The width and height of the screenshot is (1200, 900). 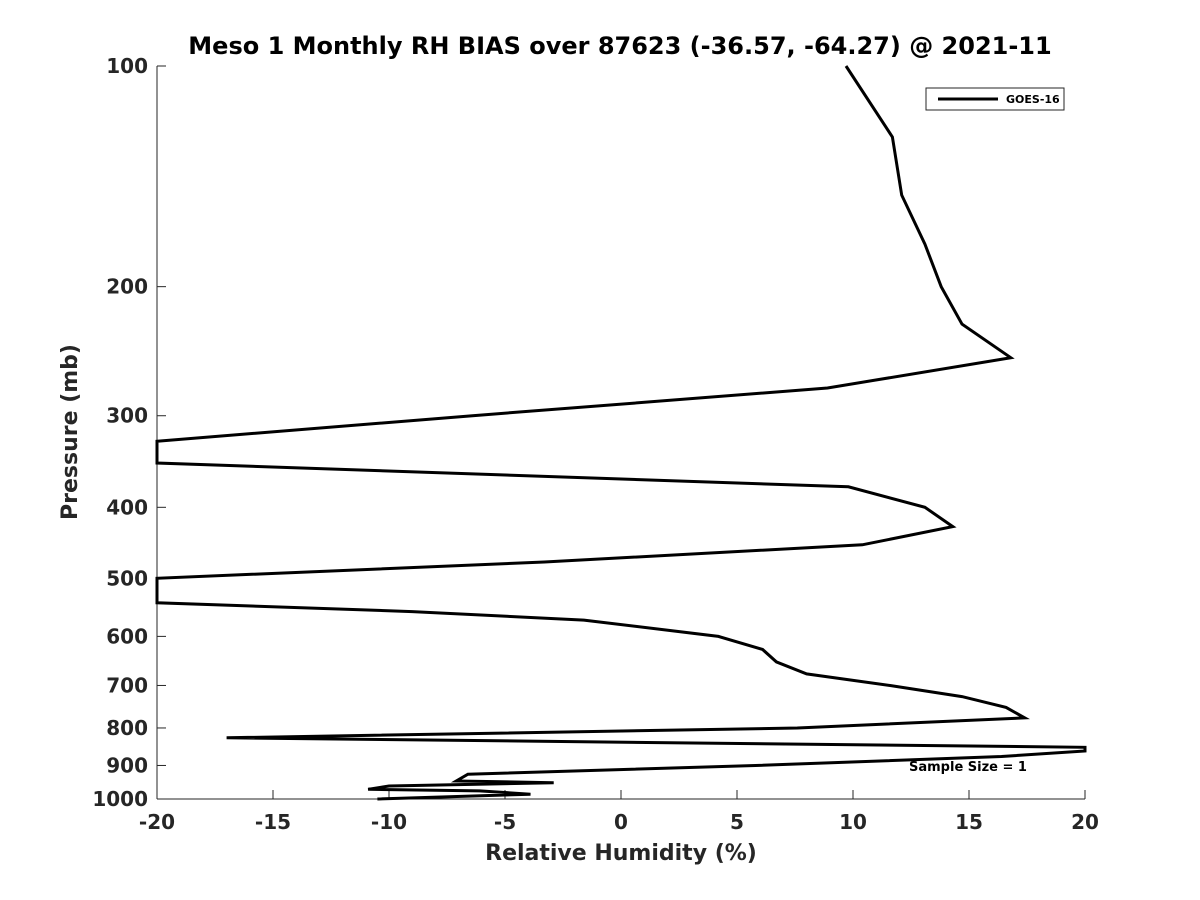 What do you see at coordinates (127, 66) in the screenshot?
I see `y-tick-label: 100` at bounding box center [127, 66].